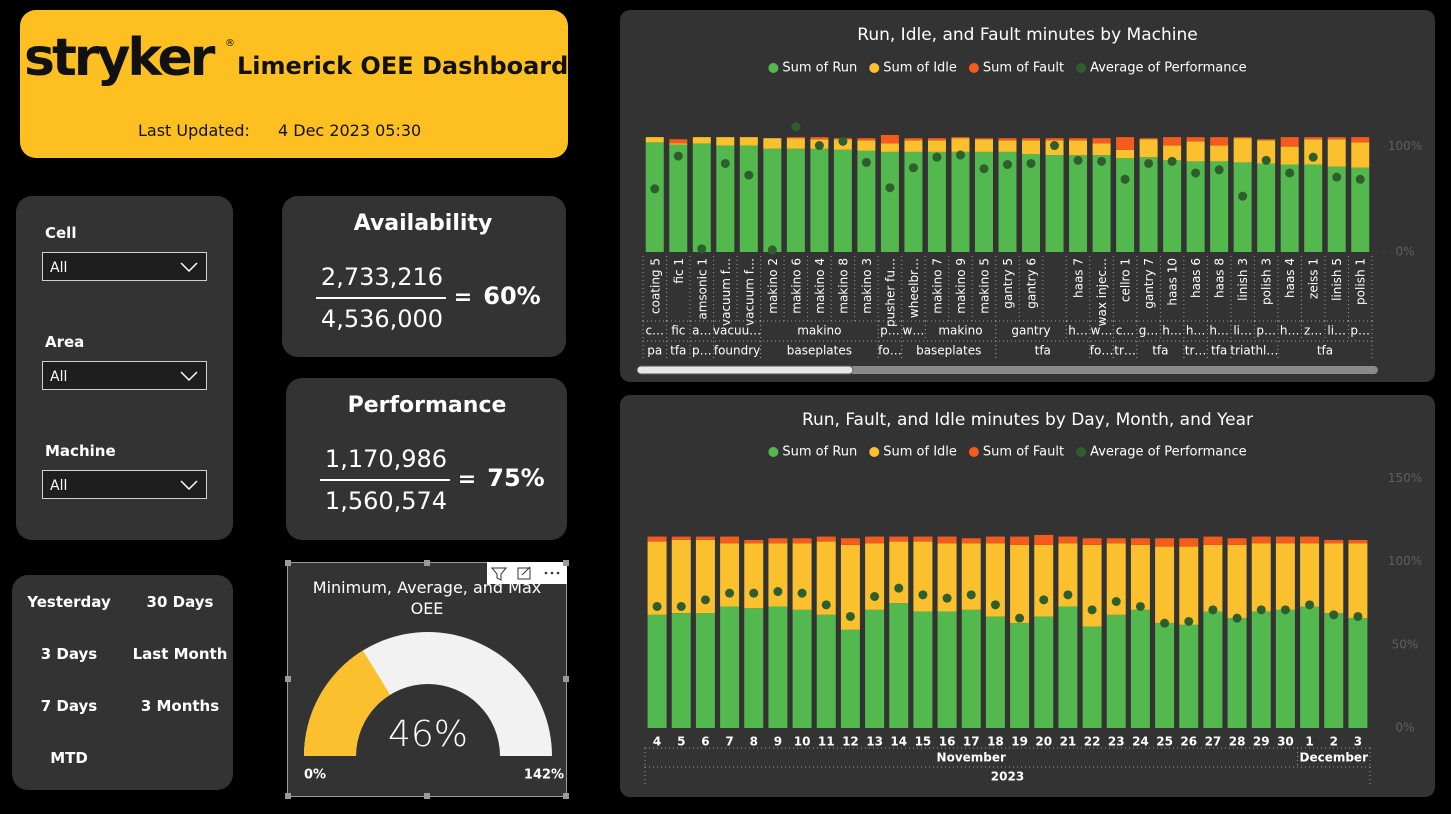  Describe the element at coordinates (180, 654) in the screenshot. I see `date-button: Last Month` at that location.